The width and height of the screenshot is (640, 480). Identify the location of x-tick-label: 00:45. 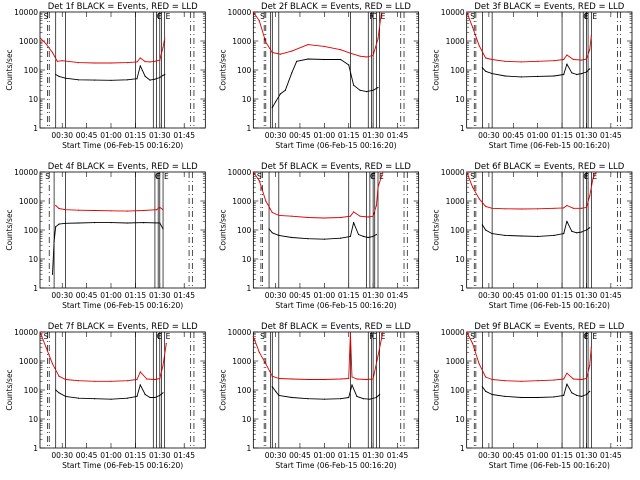
(300, 135).